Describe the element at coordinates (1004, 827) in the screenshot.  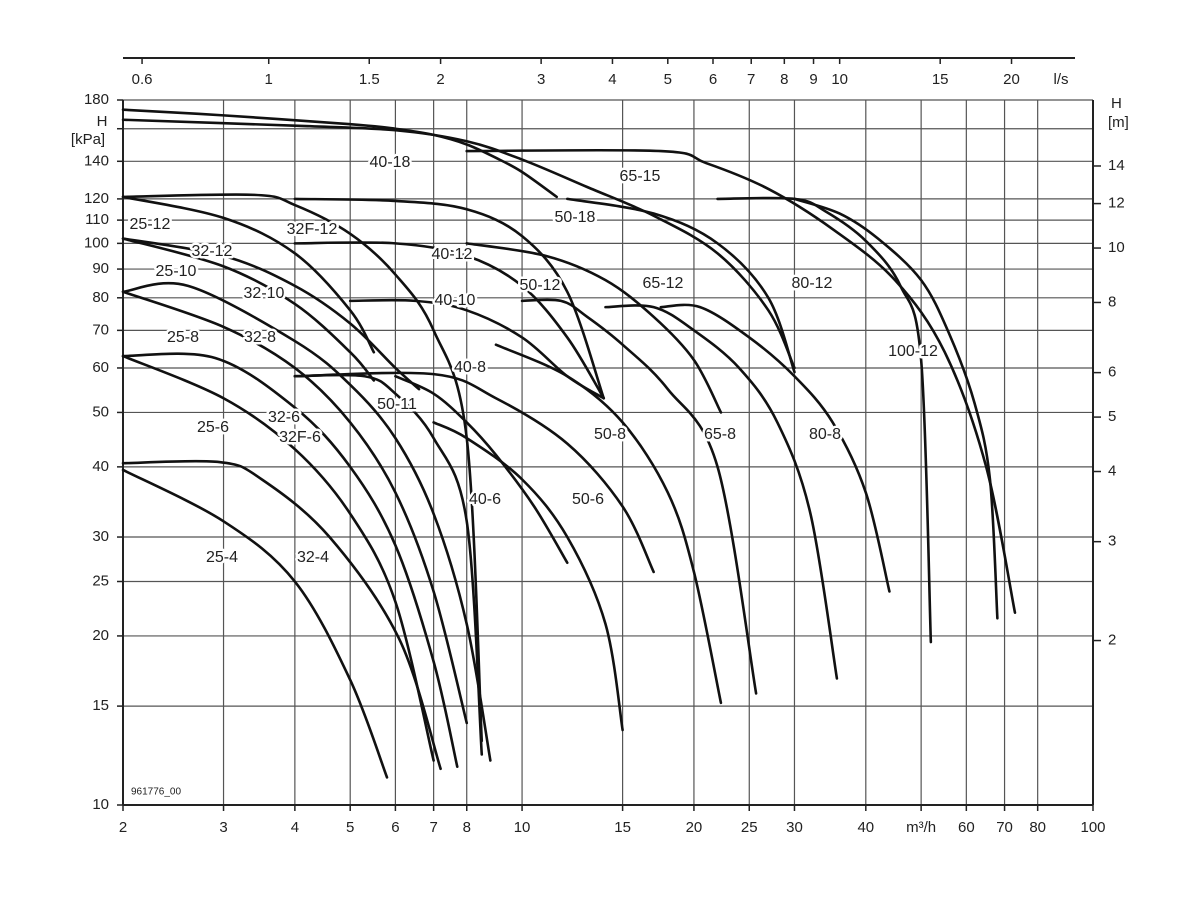
I see `x-tick-label: 70` at that location.